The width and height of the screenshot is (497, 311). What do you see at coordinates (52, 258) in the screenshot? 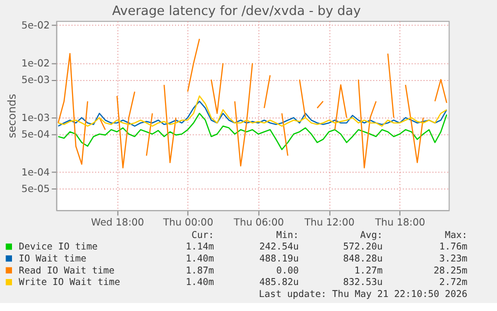
I see `legend-label: IO Wait time` at bounding box center [52, 258].